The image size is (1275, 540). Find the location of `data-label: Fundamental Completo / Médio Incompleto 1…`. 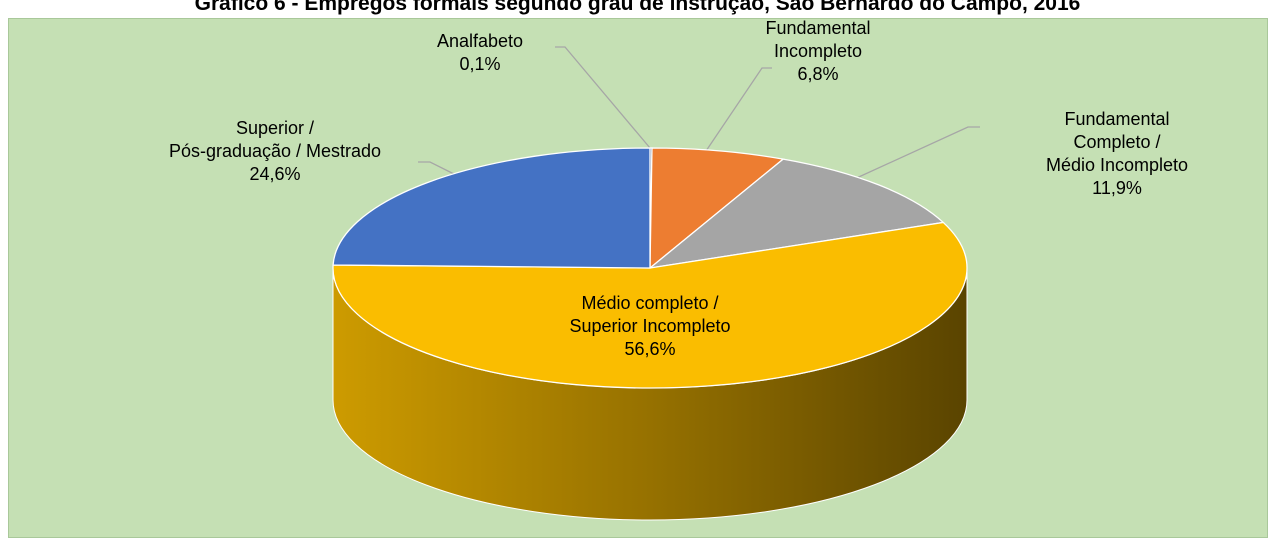

data-label: Fundamental Completo / Médio Incompleto 1… is located at coordinates (1117, 154).